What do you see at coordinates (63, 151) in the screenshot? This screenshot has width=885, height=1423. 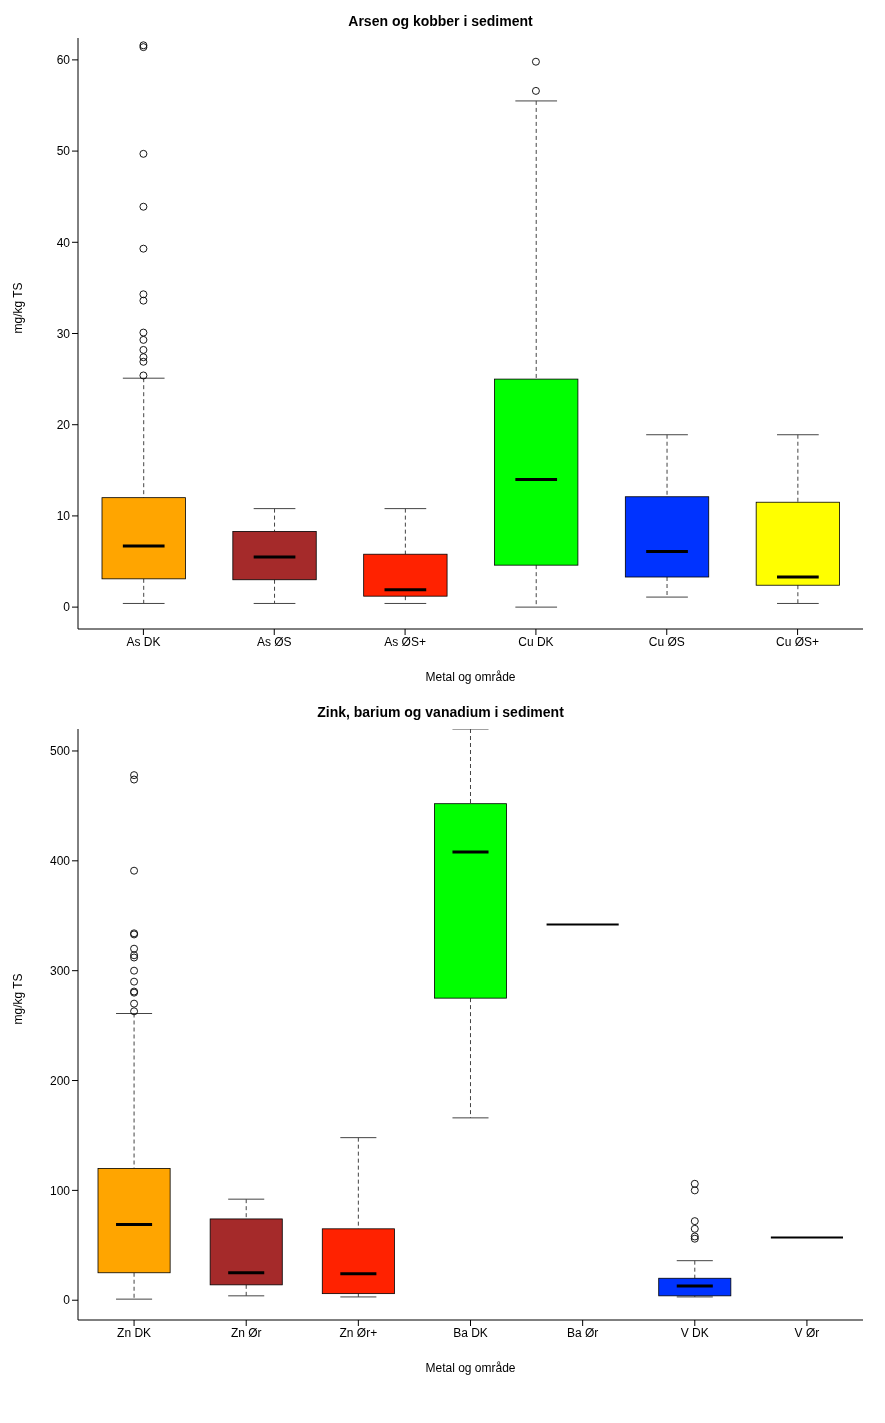 I see `y-tick-label: 50` at bounding box center [63, 151].